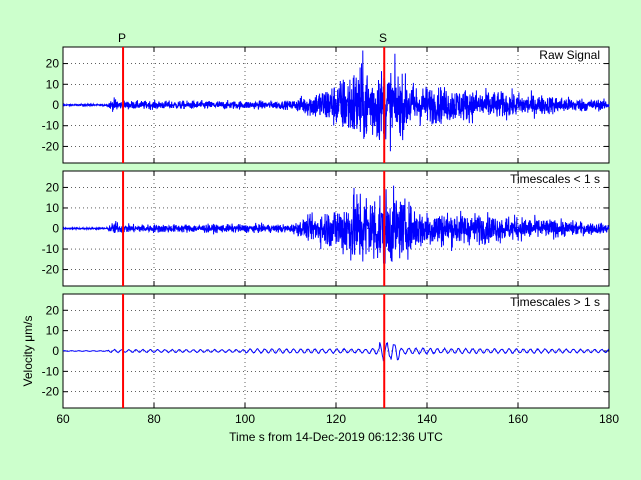 This screenshot has height=480, width=641. What do you see at coordinates (336, 437) in the screenshot?
I see `x-axis-label: Time s from 14-Dec-2019 06:12:36 UTC` at bounding box center [336, 437].